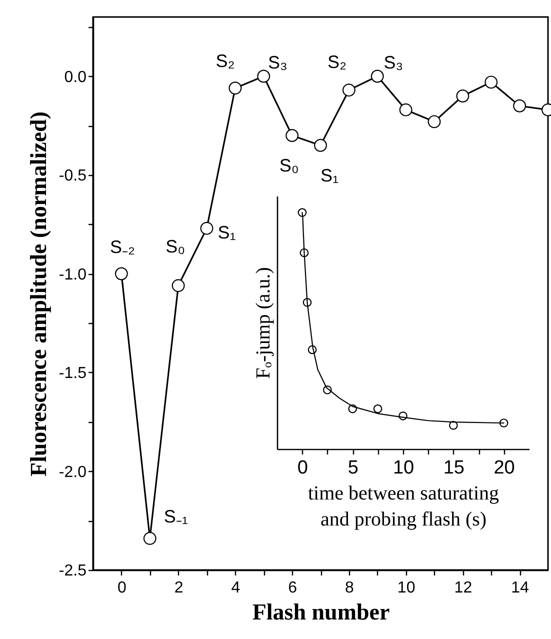  Describe the element at coordinates (453, 468) in the screenshot. I see `x-tick-label: 15` at that location.